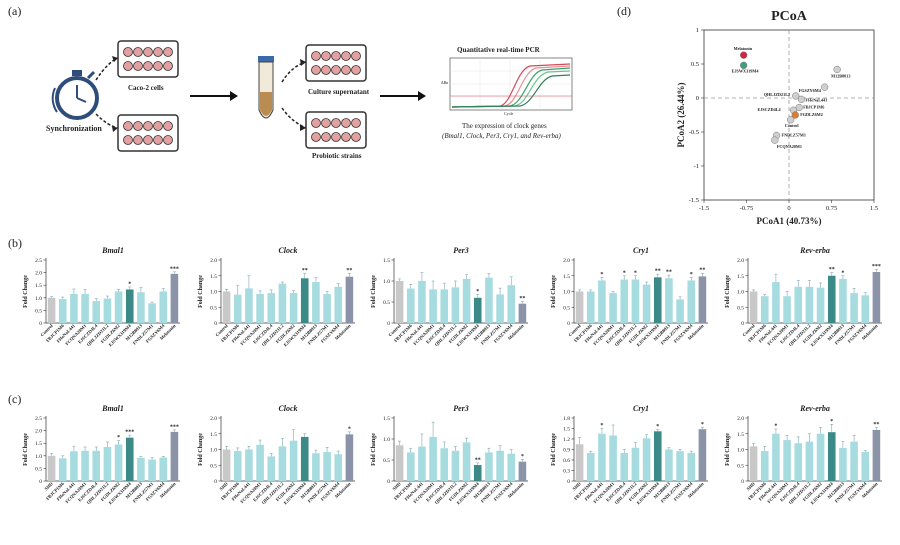  I want to click on chart-title: Cry1, so click(641, 250).